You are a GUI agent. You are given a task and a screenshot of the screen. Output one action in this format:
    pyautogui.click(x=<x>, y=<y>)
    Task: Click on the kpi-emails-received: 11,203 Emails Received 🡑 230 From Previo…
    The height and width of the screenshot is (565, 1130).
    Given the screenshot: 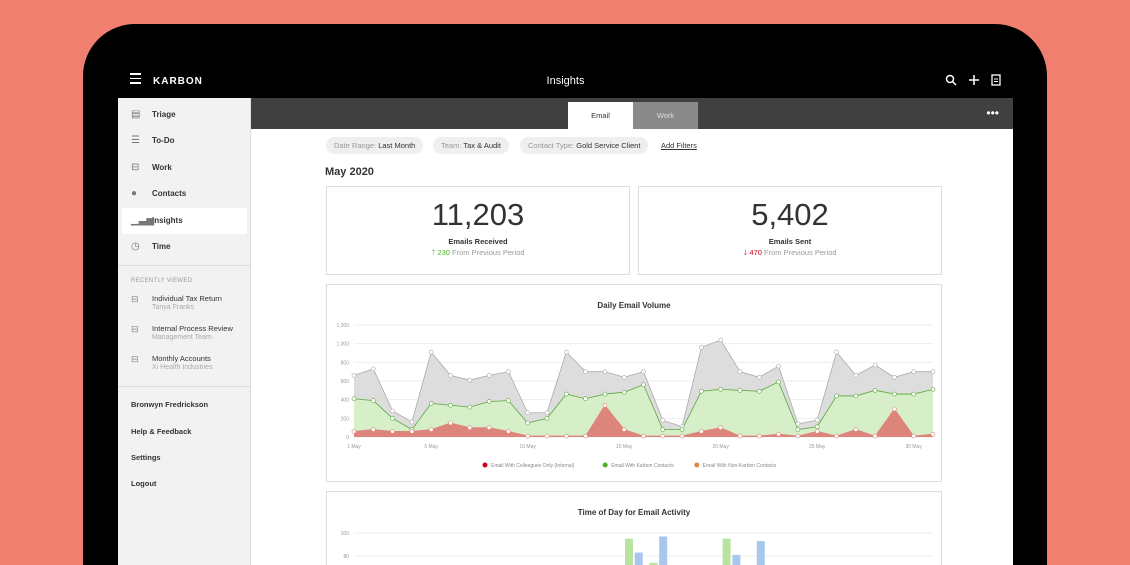 What is the action you would take?
    pyautogui.click(x=478, y=230)
    